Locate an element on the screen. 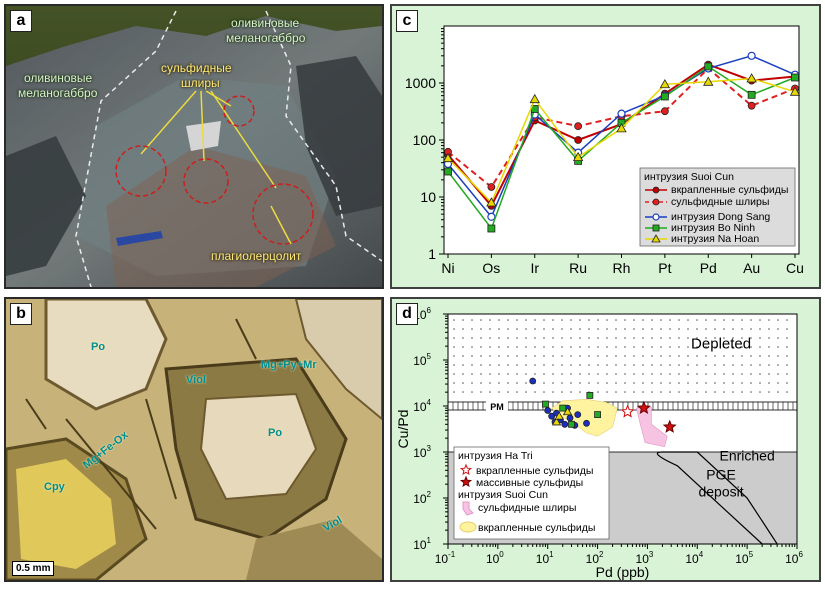  y-tick-label-c: 10 is located at coordinates (428, 197).